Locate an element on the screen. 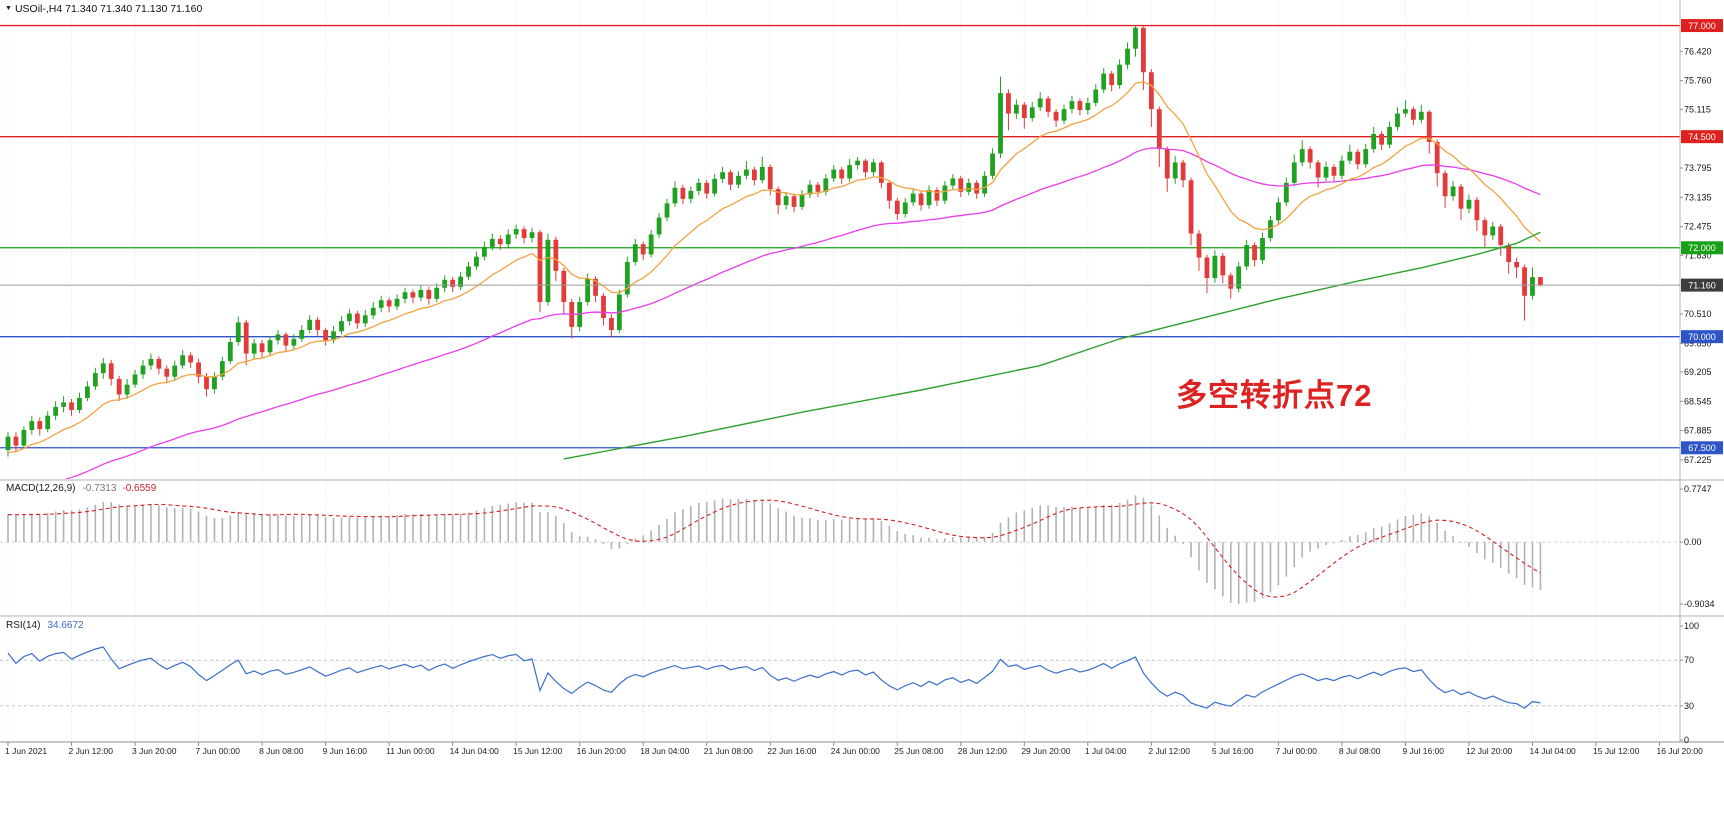 This screenshot has width=1724, height=840. macd-axis-label: 0.00 is located at coordinates (1693, 542).